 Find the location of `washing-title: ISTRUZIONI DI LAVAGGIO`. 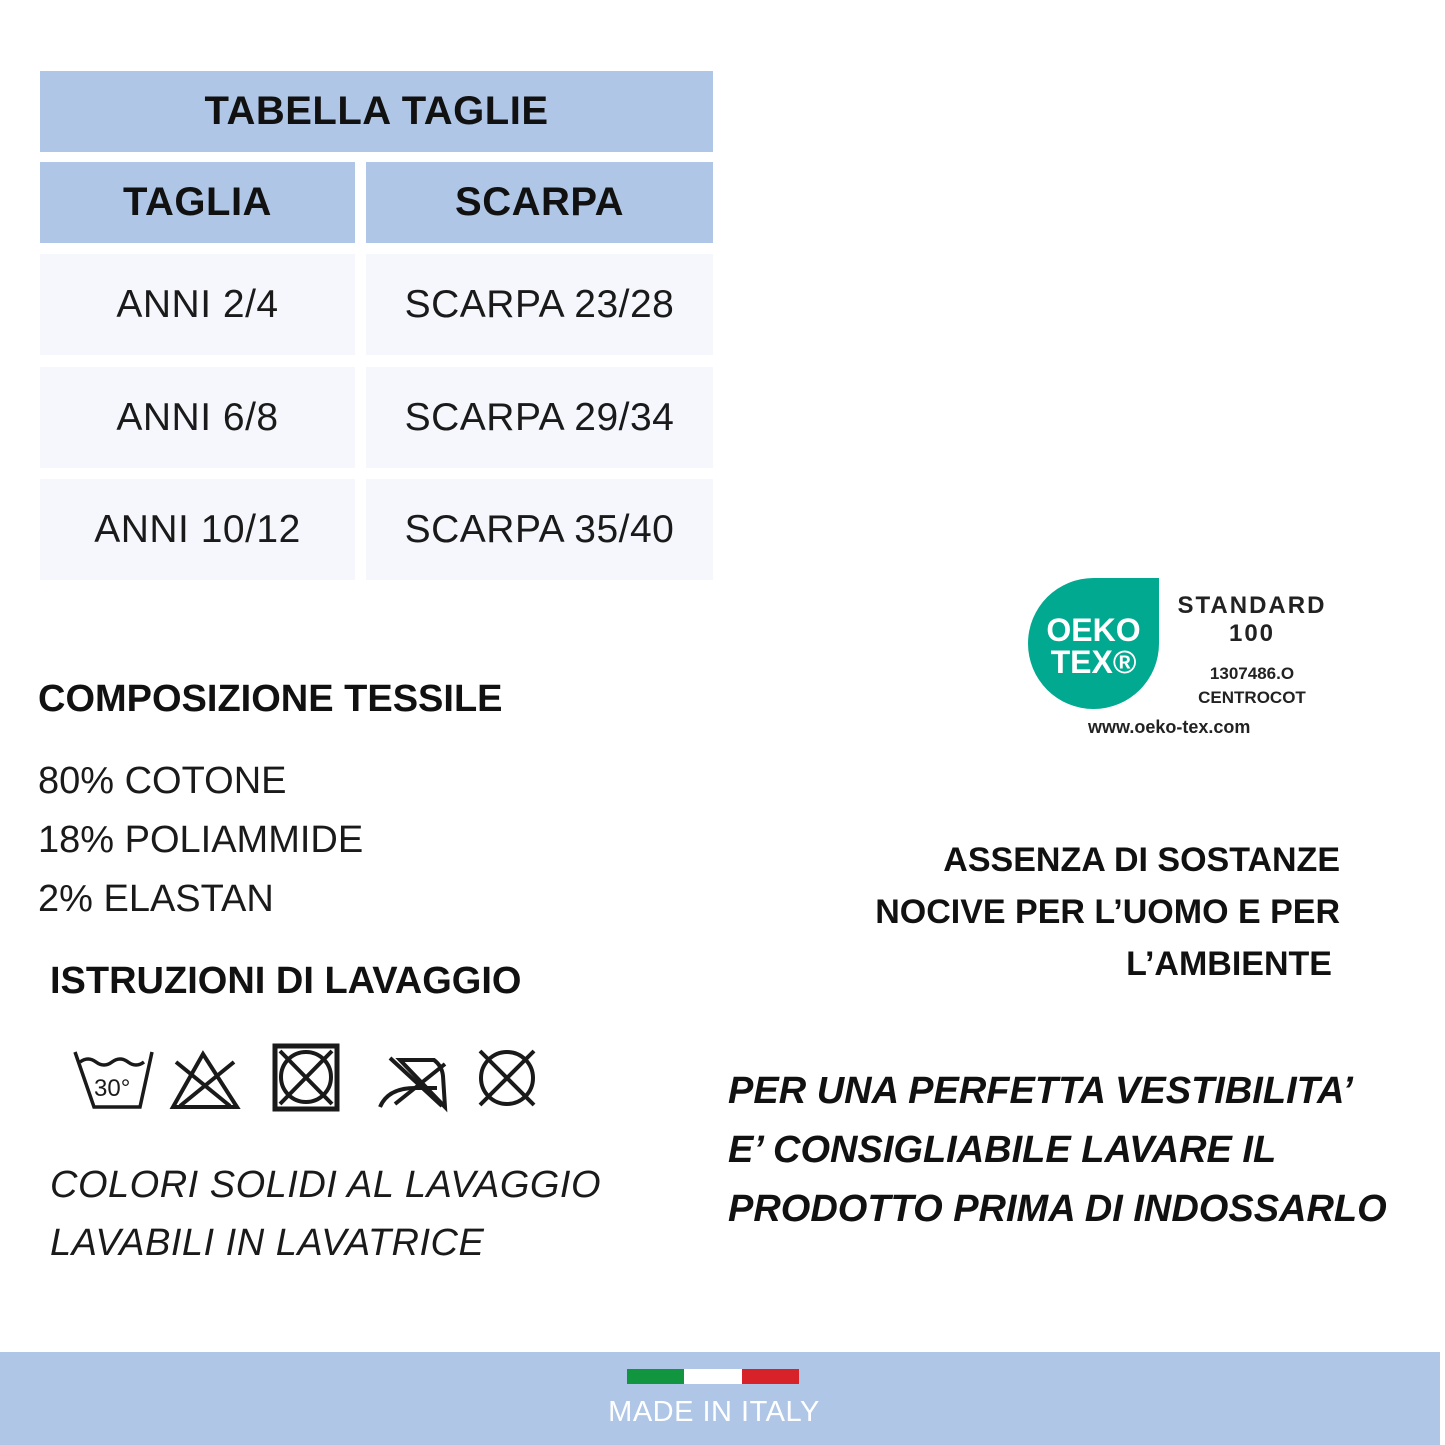

washing-title: ISTRUZIONI DI LAVAGGIO is located at coordinates (286, 981).